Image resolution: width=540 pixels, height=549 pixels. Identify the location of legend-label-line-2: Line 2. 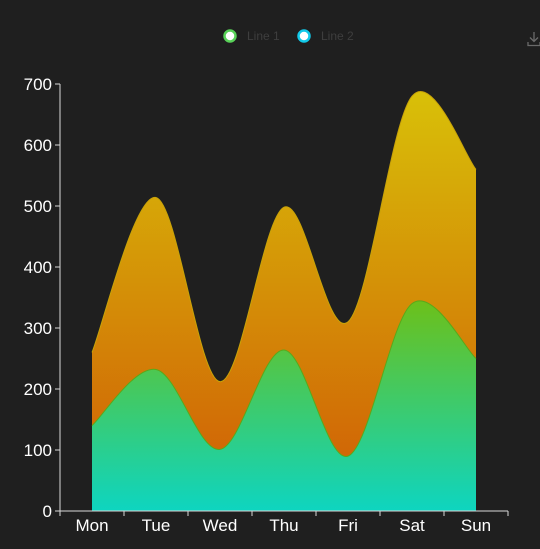
(337, 36).